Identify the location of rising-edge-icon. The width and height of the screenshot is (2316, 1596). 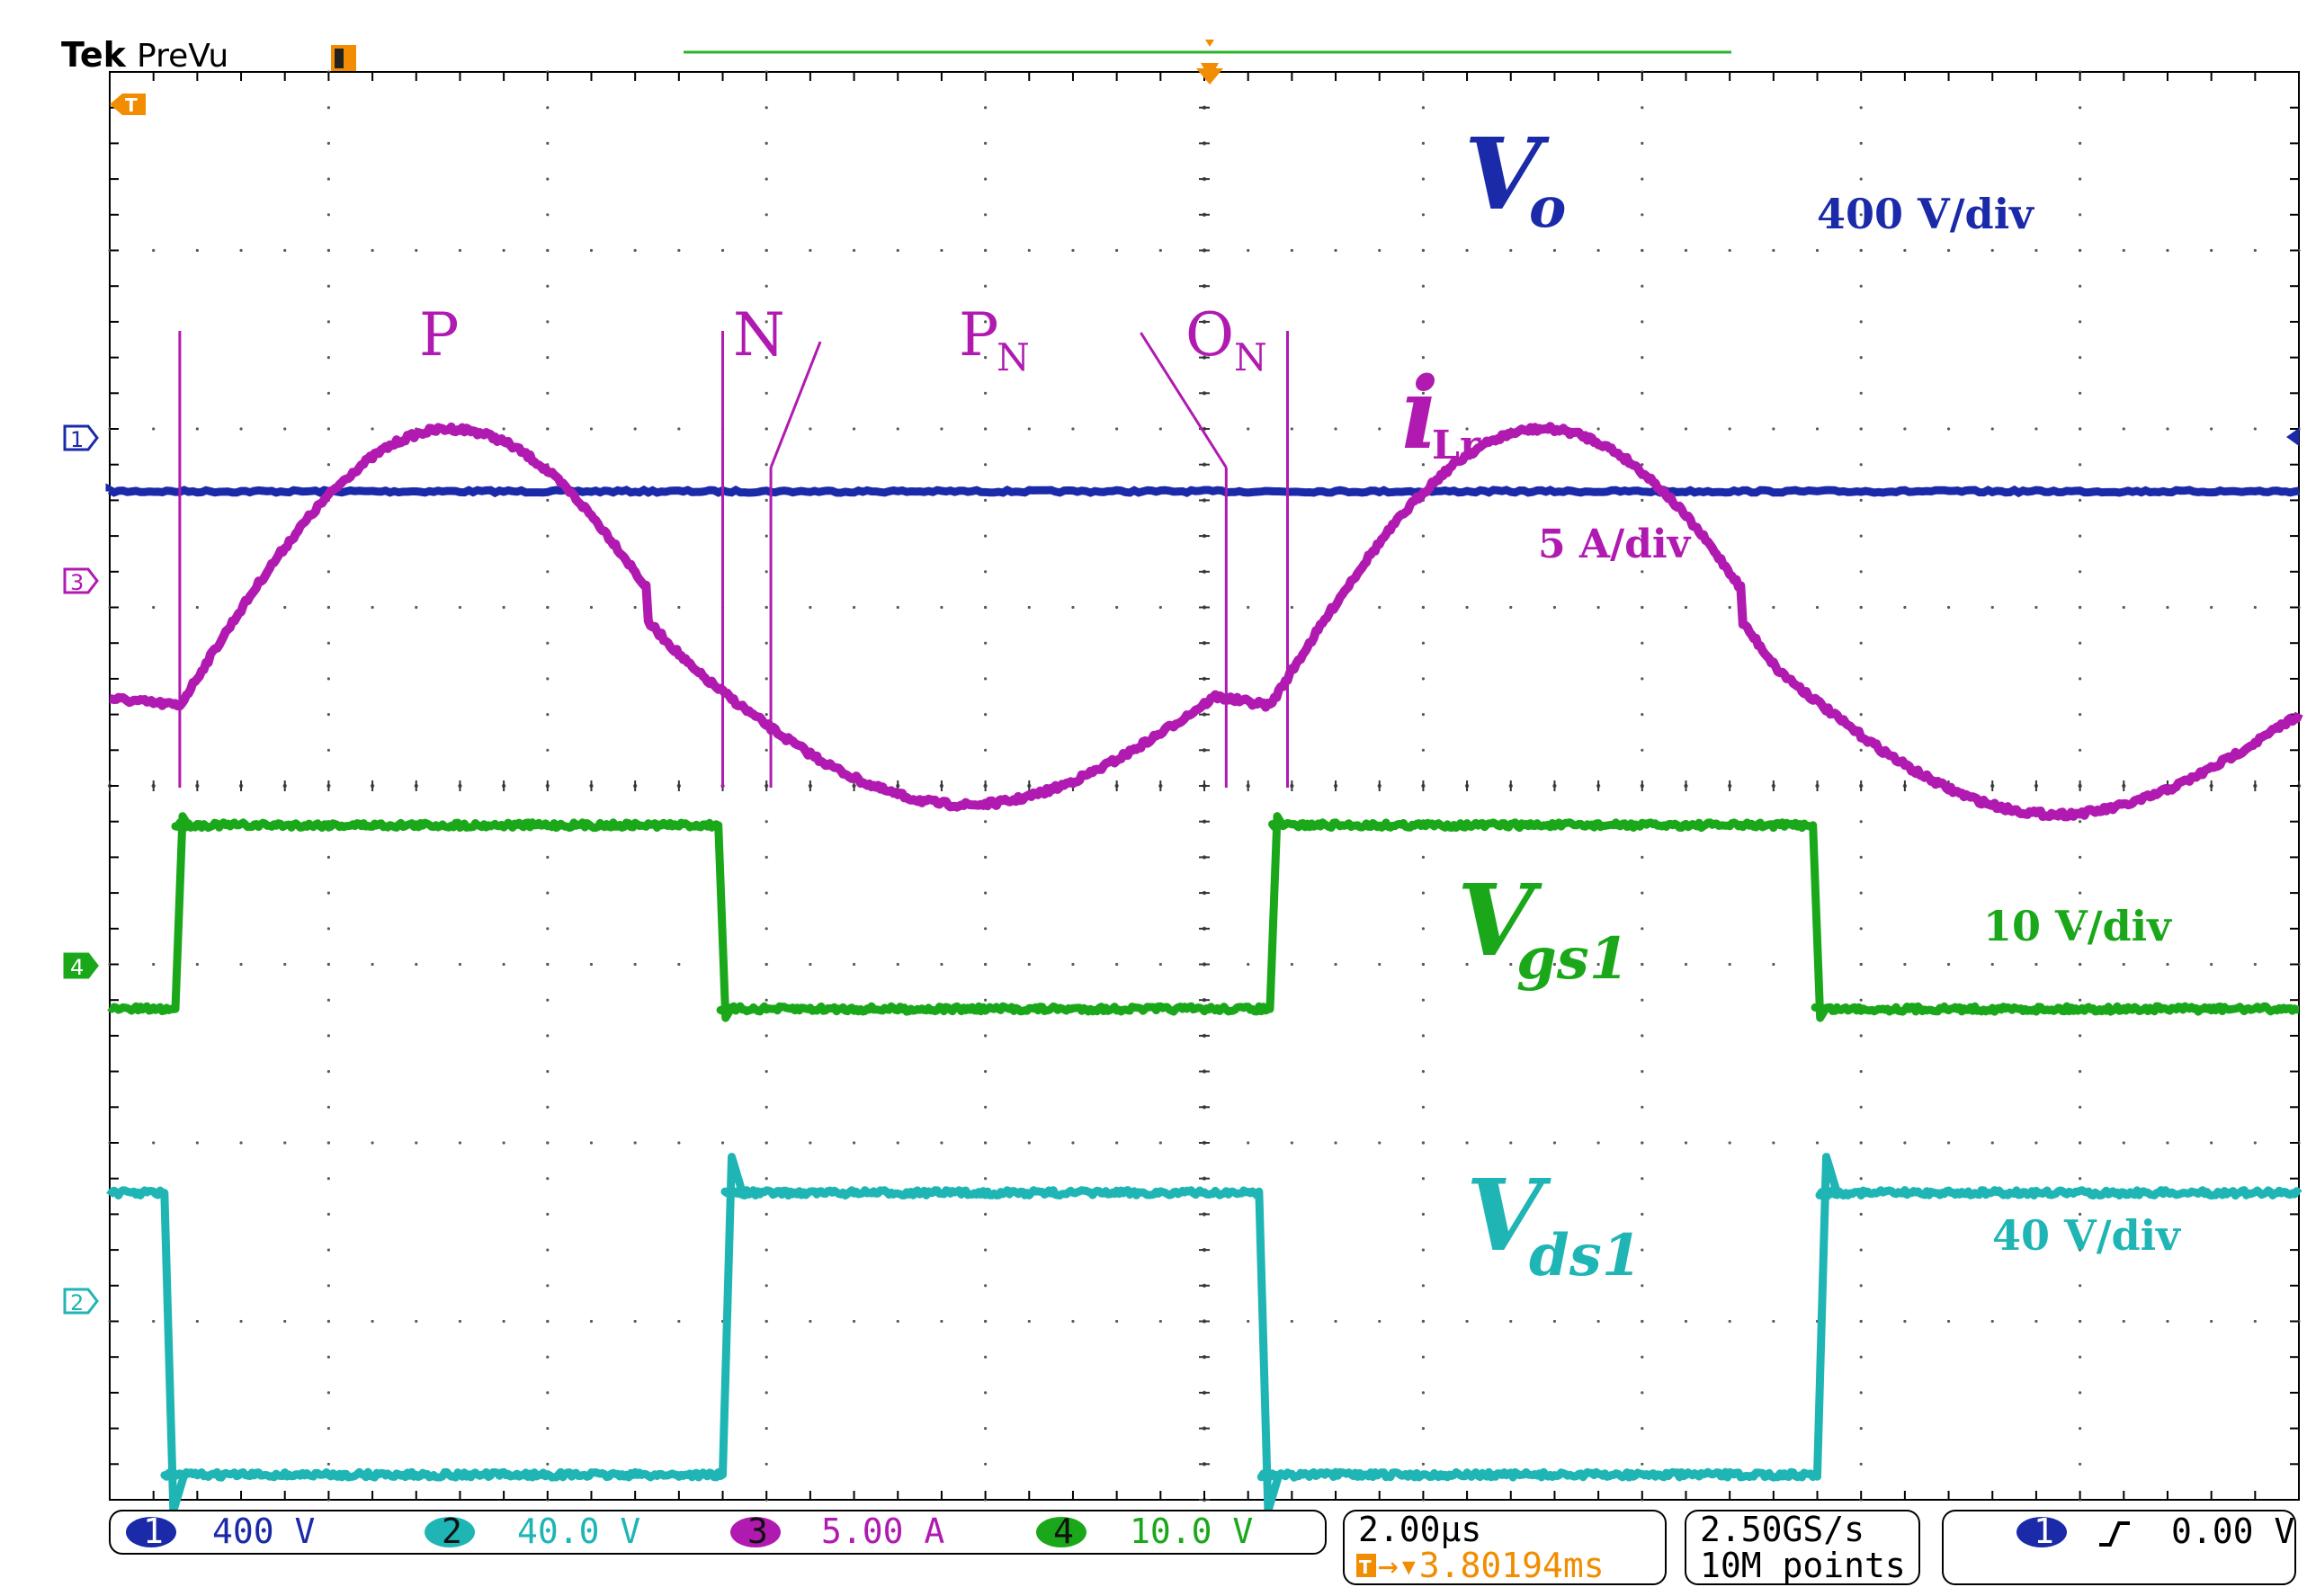
(2114, 1534).